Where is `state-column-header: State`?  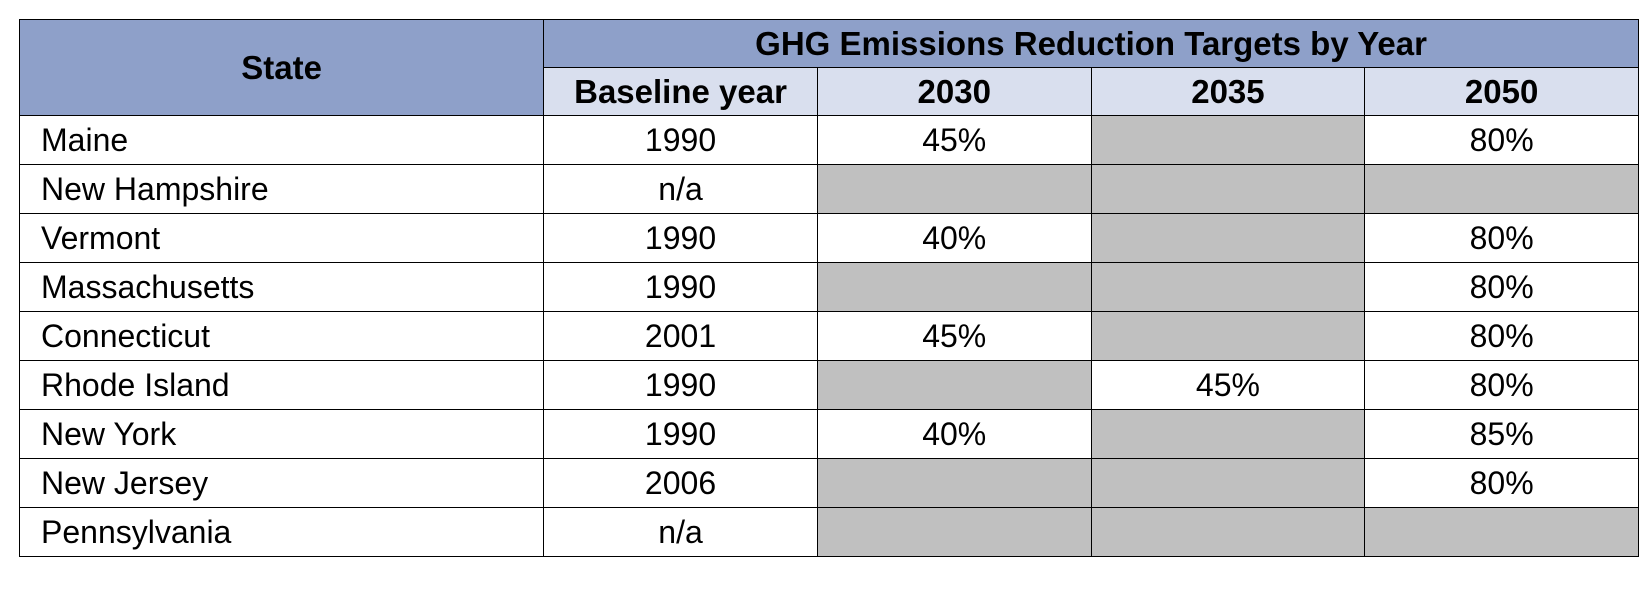
state-column-header: State is located at coordinates (281, 67).